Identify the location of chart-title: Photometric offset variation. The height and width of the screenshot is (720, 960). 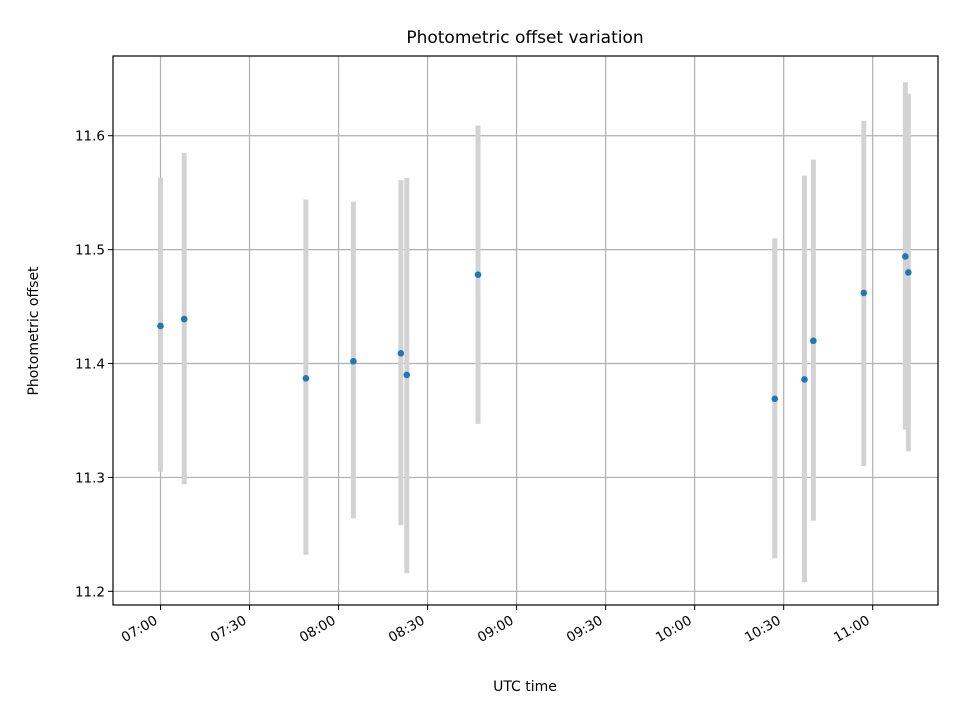
(524, 38).